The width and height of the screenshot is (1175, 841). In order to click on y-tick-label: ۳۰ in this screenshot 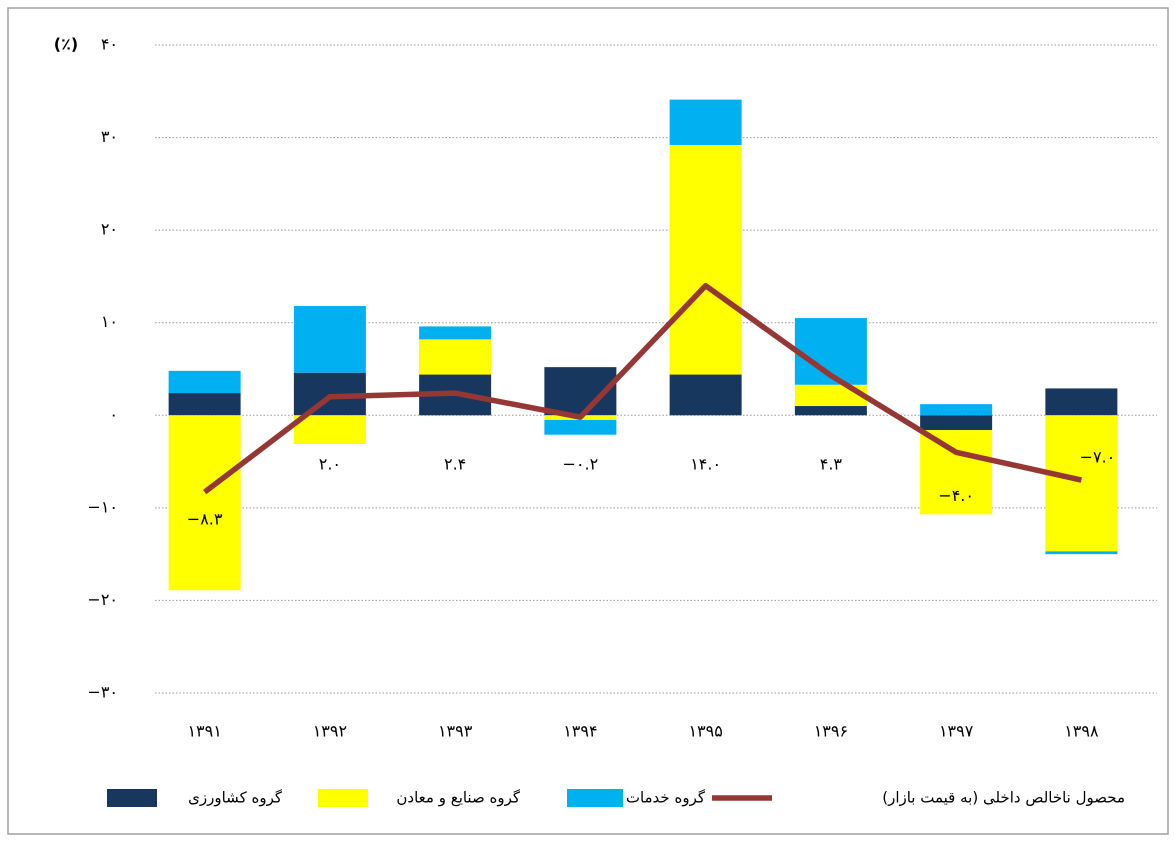, I will do `click(109, 136)`.